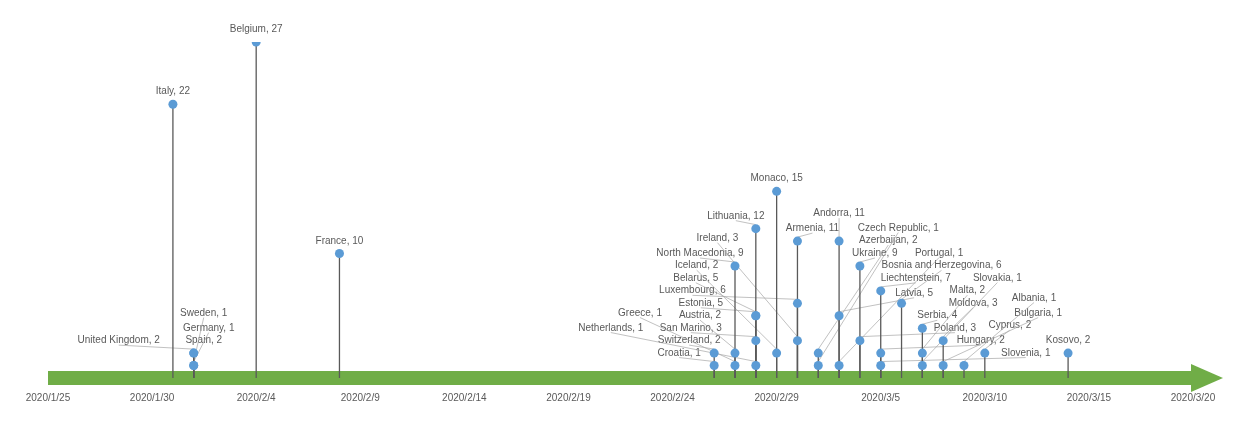  Describe the element at coordinates (1068, 340) in the screenshot. I see `data-label: Kosovo, 2` at that location.